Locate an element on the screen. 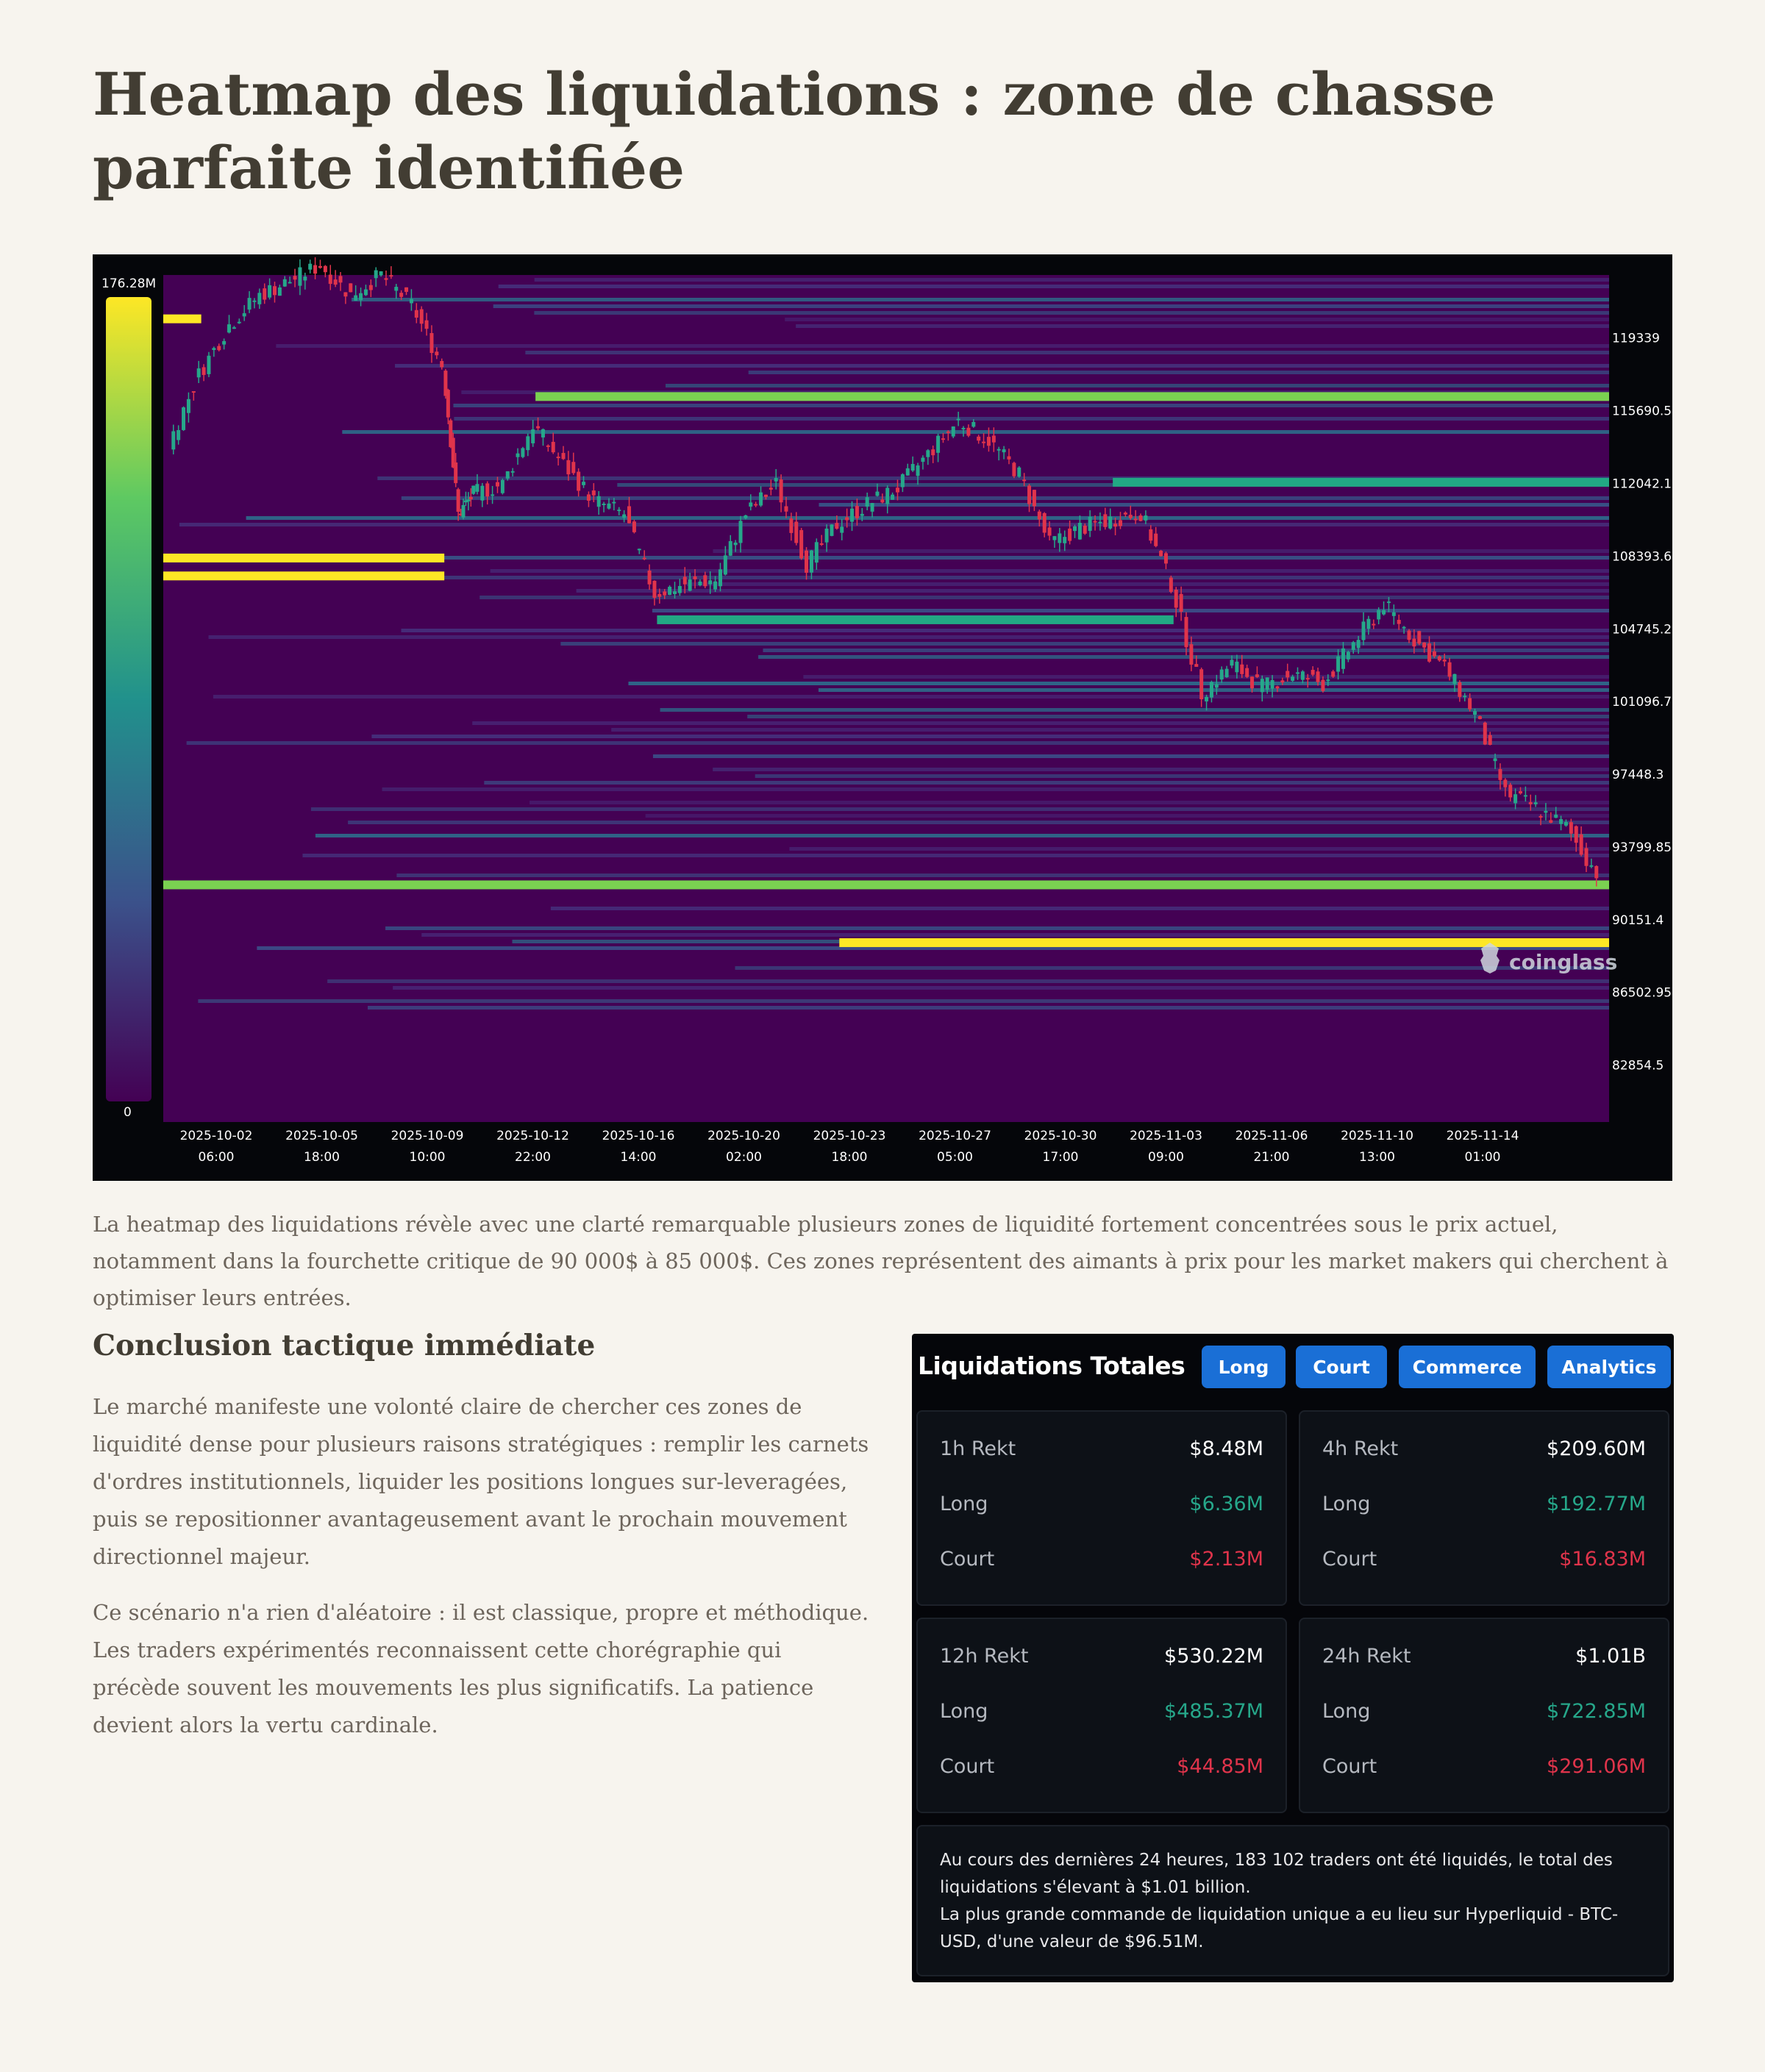  card-label: 1h Rekt is located at coordinates (978, 1448).